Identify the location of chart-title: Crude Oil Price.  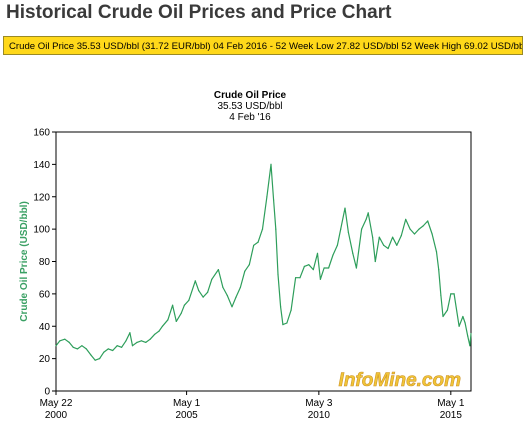
(250, 95).